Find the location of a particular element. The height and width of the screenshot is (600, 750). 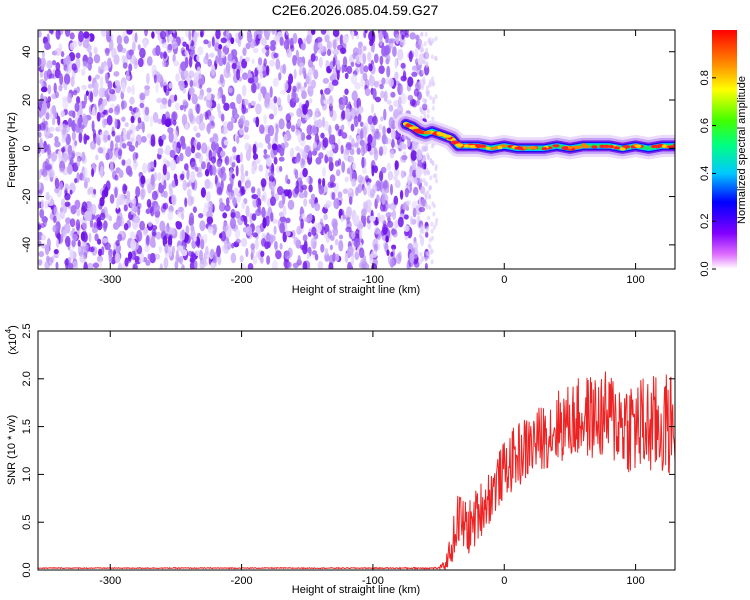

colorbar-tick-label: 0.2 is located at coordinates (705, 221).